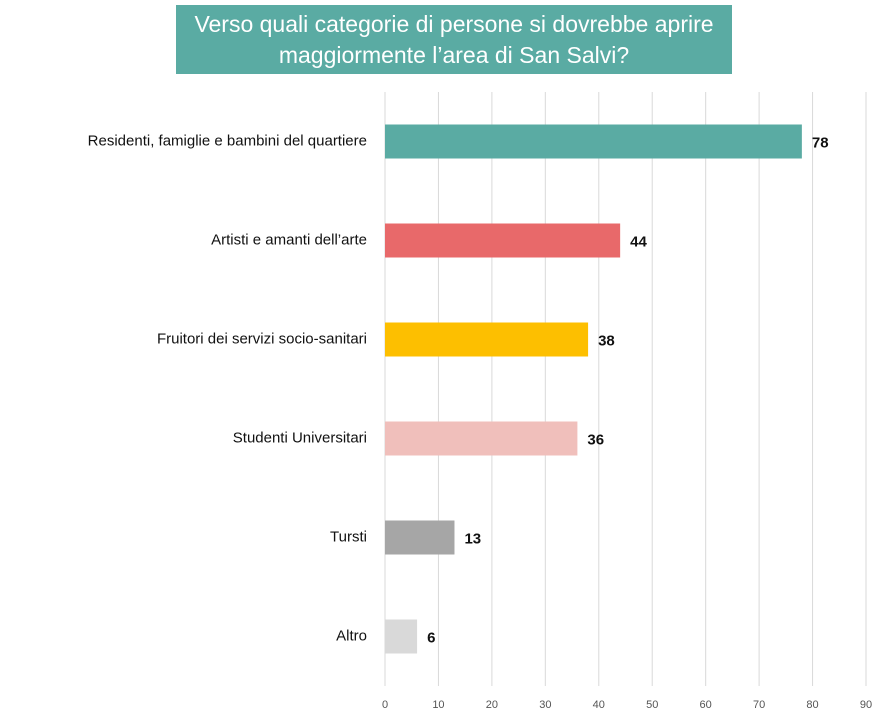  What do you see at coordinates (385, 705) in the screenshot?
I see `x-tick-label: 0` at bounding box center [385, 705].